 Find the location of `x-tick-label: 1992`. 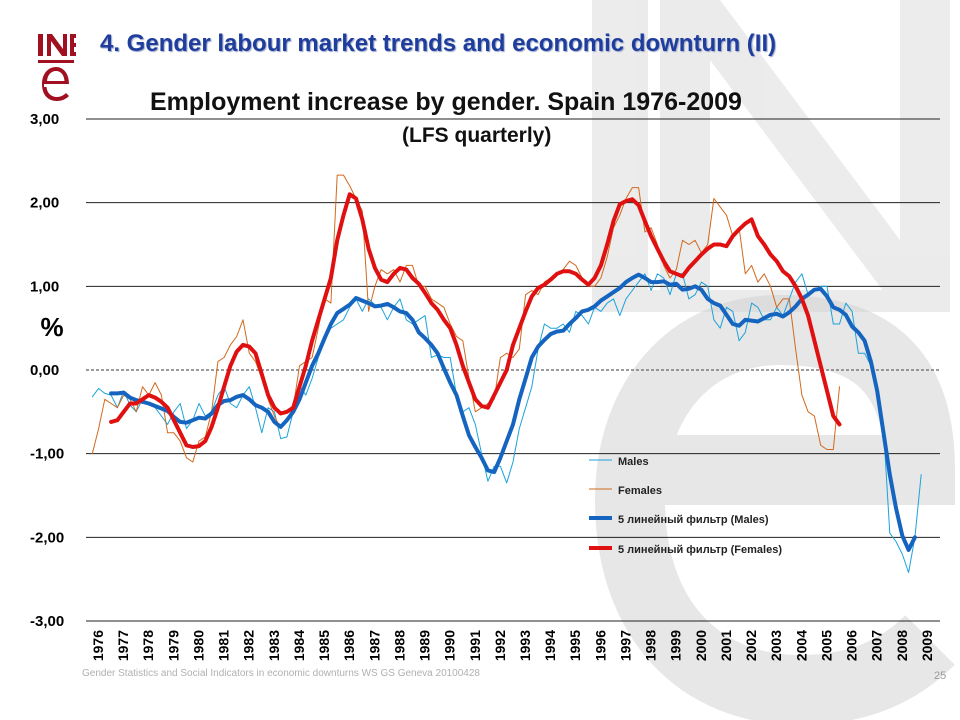

x-tick-label: 1992 is located at coordinates (500, 645).